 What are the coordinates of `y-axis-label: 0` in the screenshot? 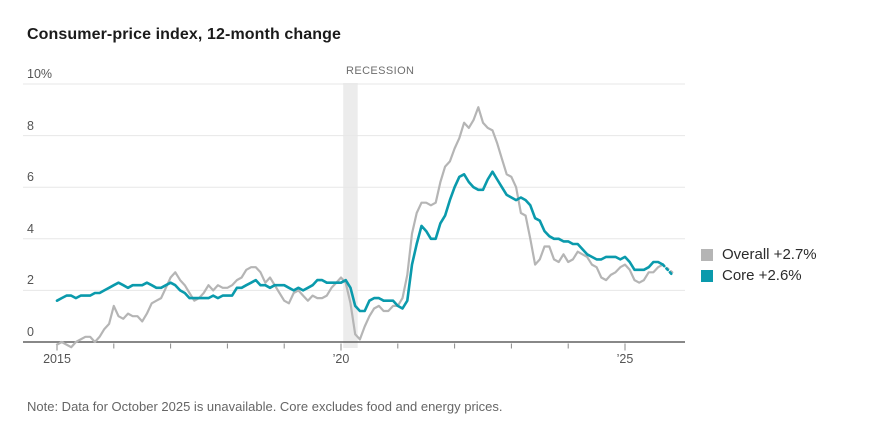 It's located at (30, 332).